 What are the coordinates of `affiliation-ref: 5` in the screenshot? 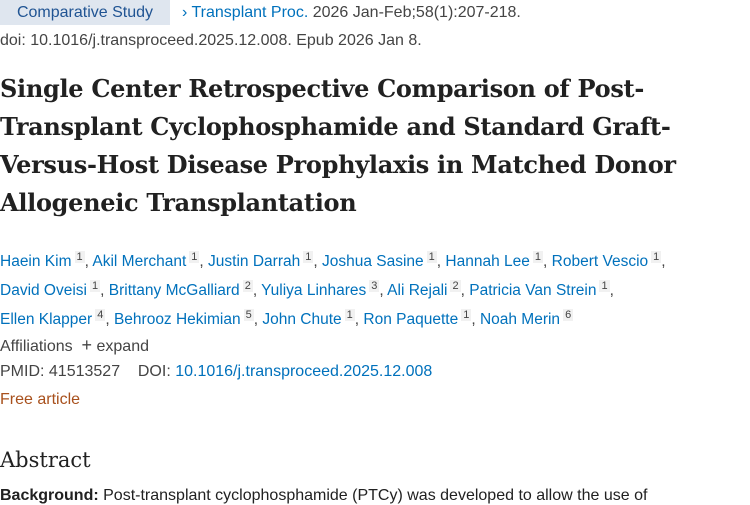 It's located at (248, 315).